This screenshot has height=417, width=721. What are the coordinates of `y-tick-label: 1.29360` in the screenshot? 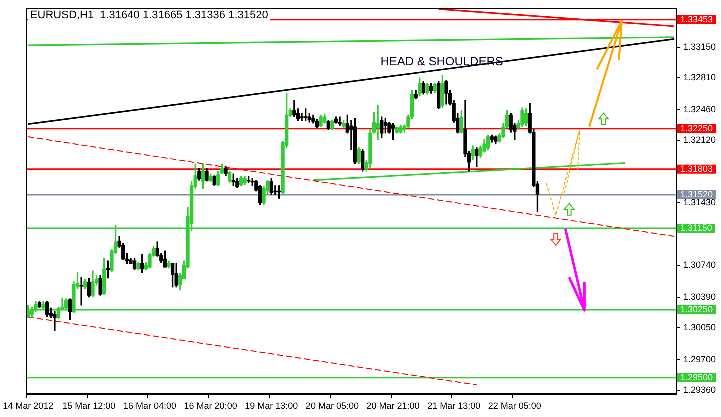 It's located at (699, 390).